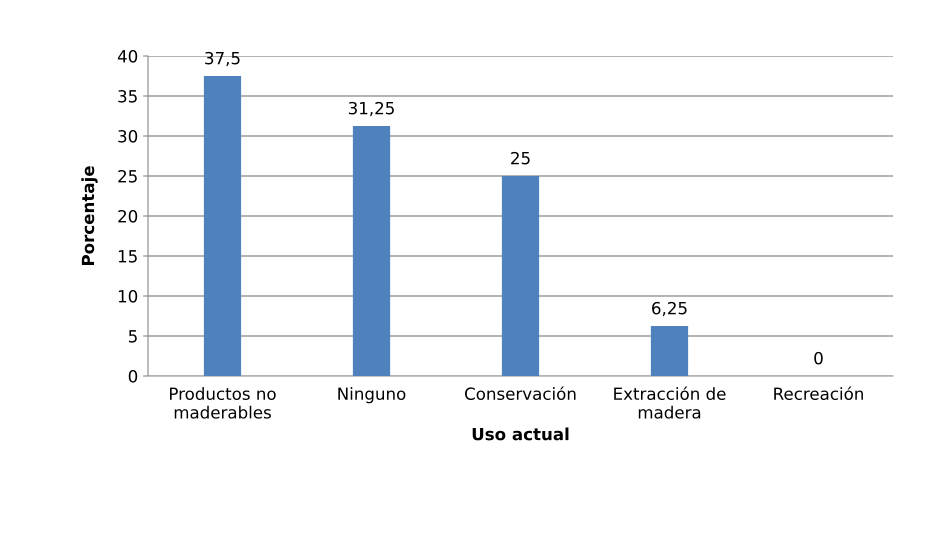 The height and width of the screenshot is (546, 947). I want to click on data-label: 25, so click(520, 158).